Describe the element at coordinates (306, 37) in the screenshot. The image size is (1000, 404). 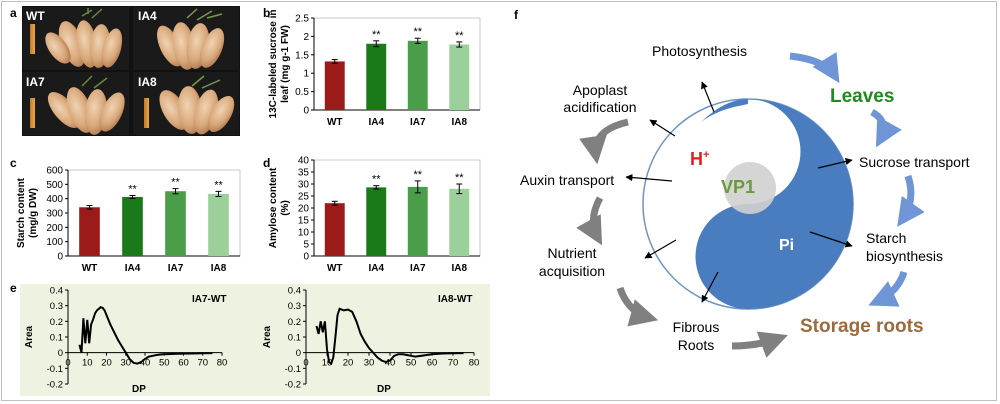
I see `y-tick-label: 2` at that location.